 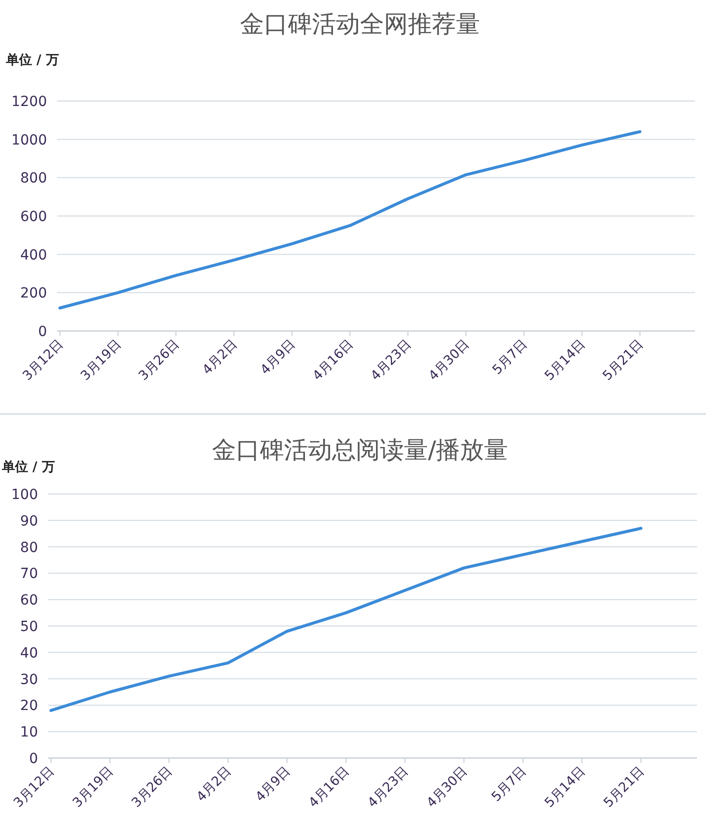 I want to click on y-tick-label: 400, so click(x=33, y=255).